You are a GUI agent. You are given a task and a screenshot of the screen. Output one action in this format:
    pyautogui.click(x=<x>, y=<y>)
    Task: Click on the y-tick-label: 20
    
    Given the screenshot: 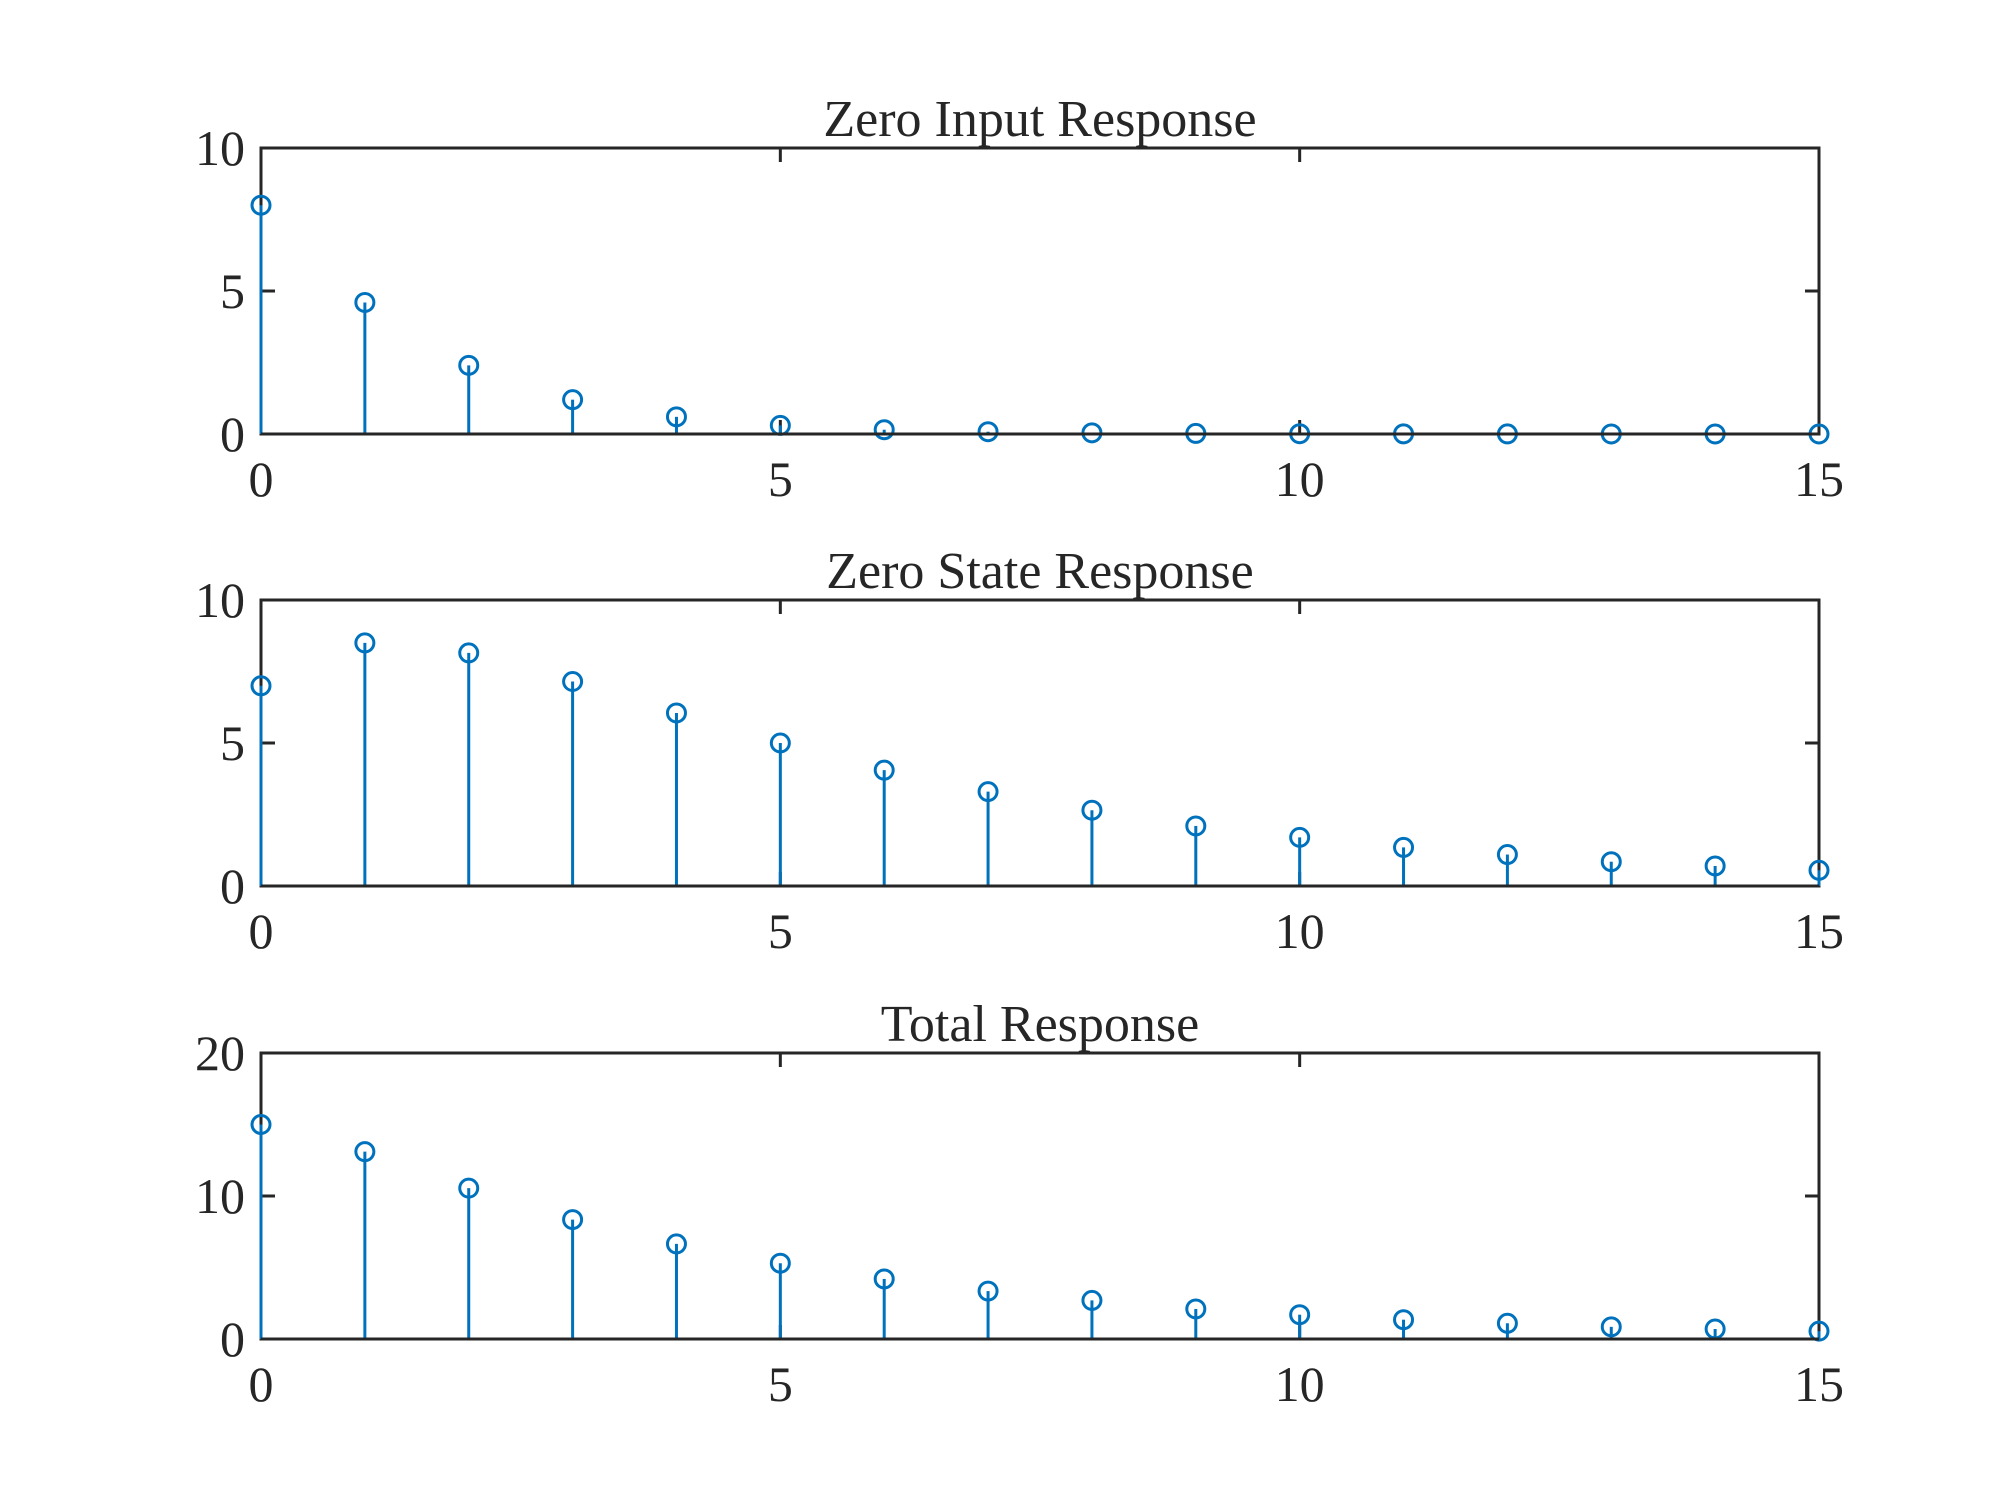 What is the action you would take?
    pyautogui.click(x=220, y=1053)
    